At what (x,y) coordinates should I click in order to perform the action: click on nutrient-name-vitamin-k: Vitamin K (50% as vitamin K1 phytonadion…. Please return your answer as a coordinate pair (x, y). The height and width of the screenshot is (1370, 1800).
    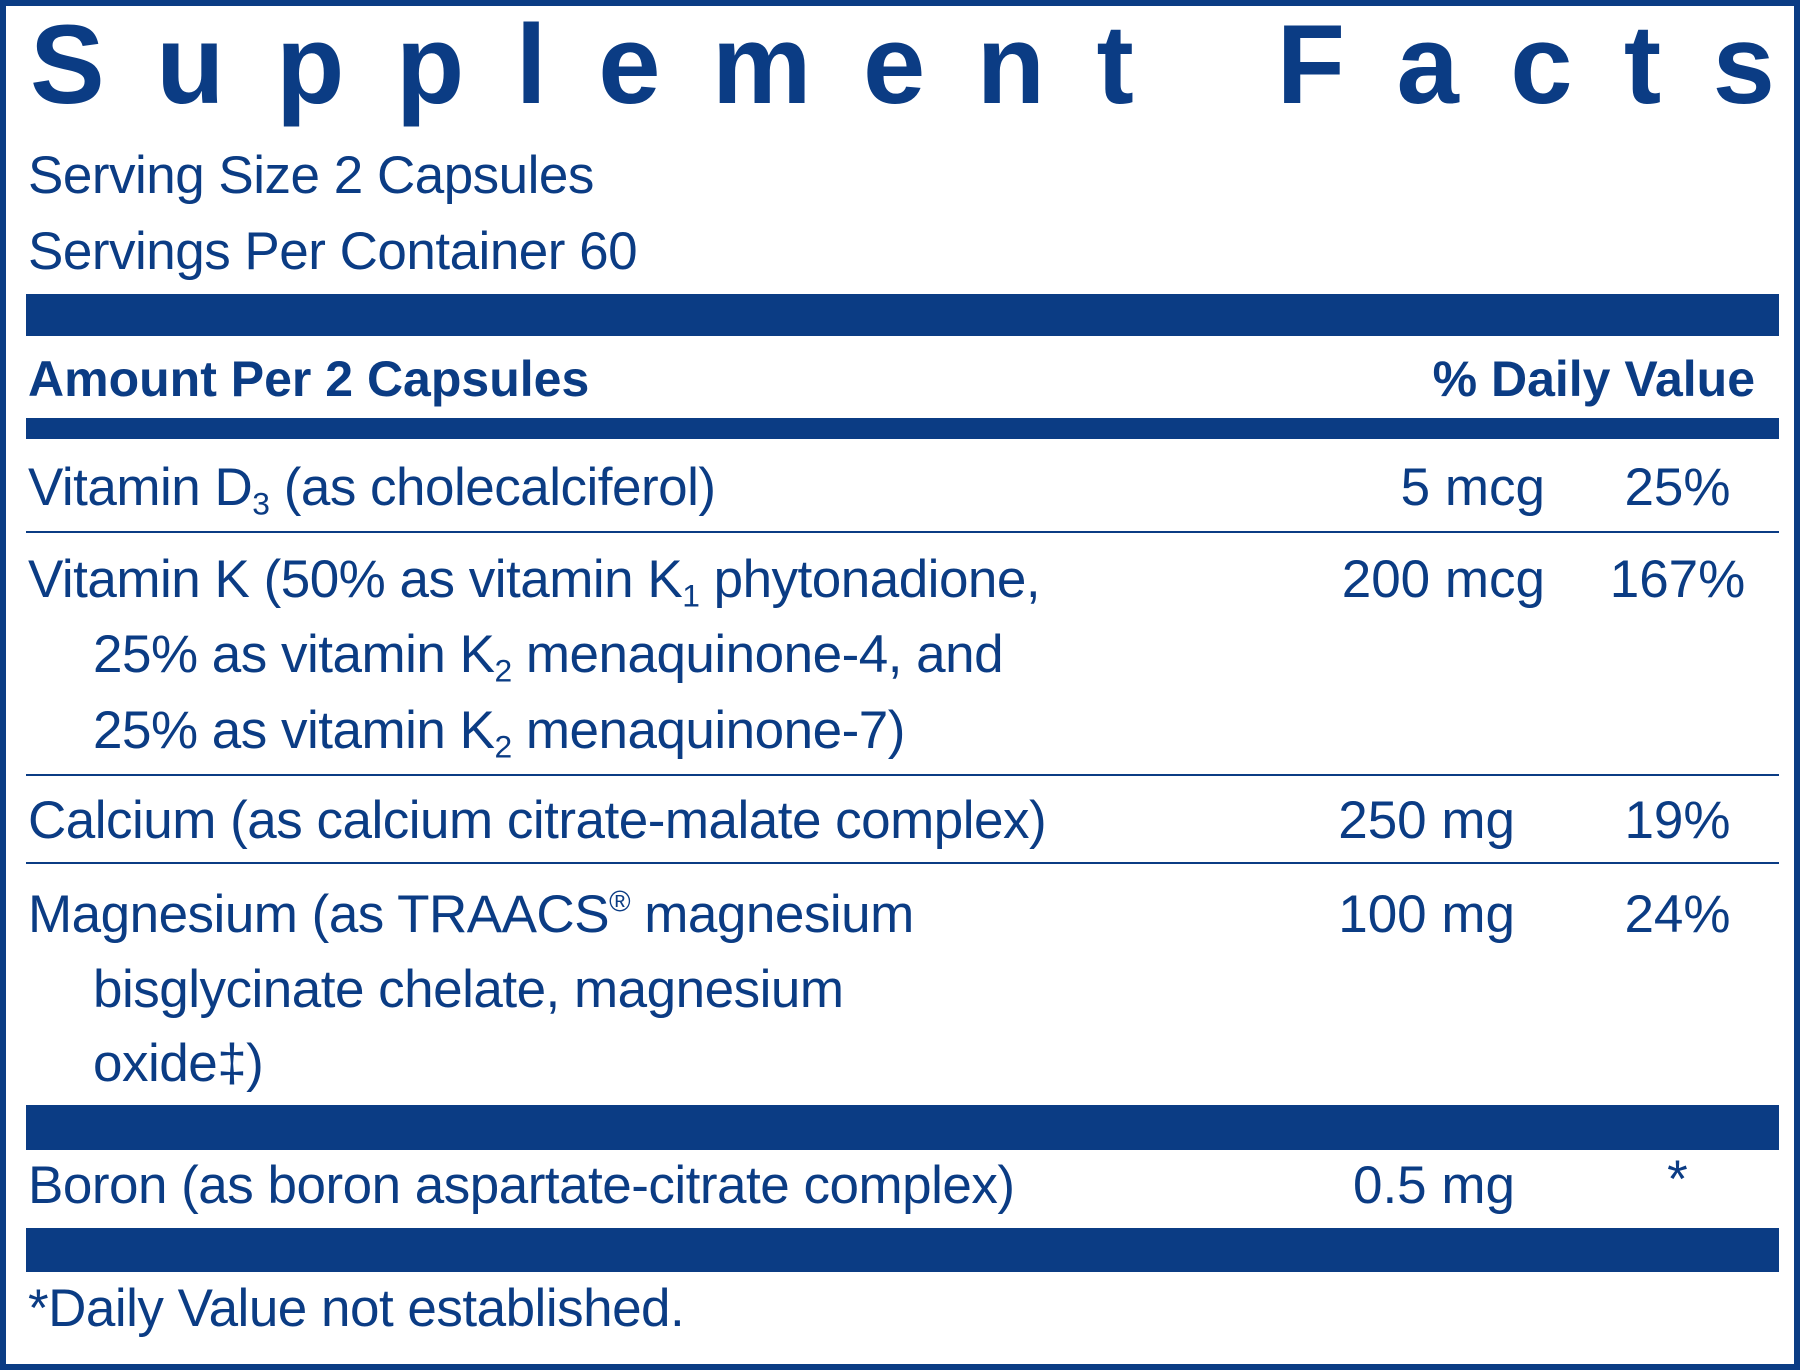
    Looking at the image, I should click on (534, 582).